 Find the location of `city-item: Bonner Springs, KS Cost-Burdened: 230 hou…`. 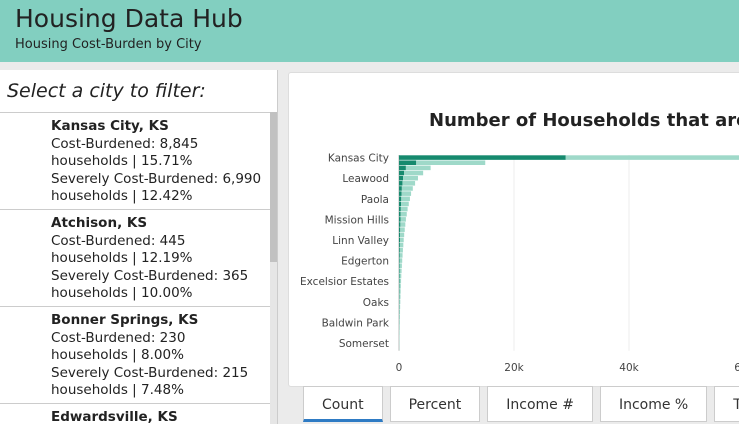

city-item: Bonner Springs, KS Cost-Burdened: 230 hou… is located at coordinates (135, 355).